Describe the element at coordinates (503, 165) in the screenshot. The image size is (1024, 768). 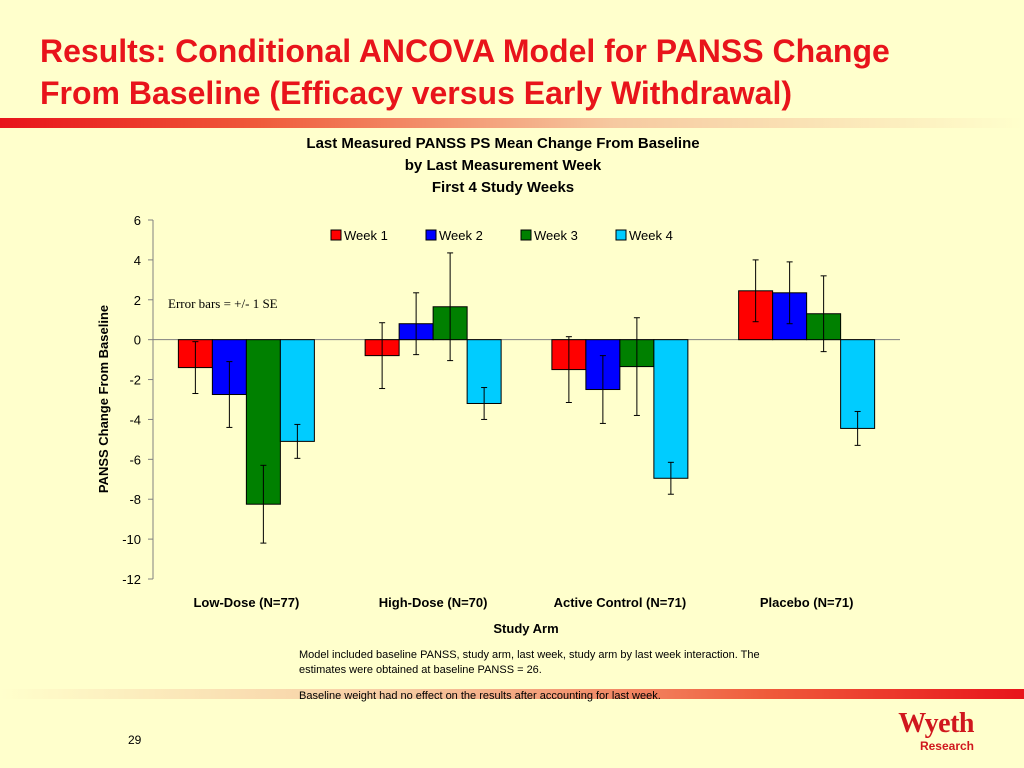
I see `chart-title-line-2: by Last Measurement Week` at that location.